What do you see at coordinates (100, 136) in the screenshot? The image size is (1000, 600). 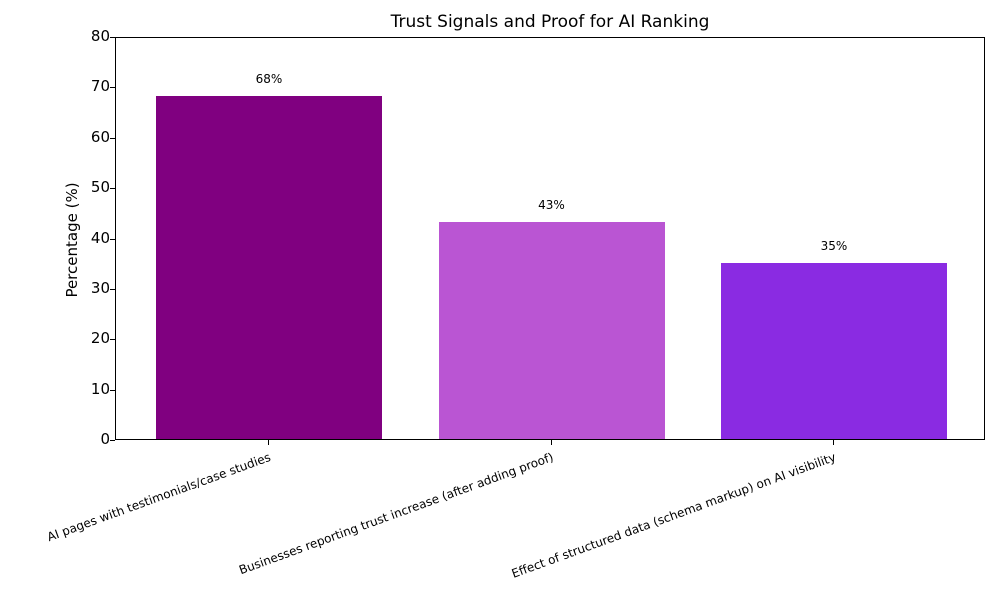 I see `y-tick-label: 60` at bounding box center [100, 136].